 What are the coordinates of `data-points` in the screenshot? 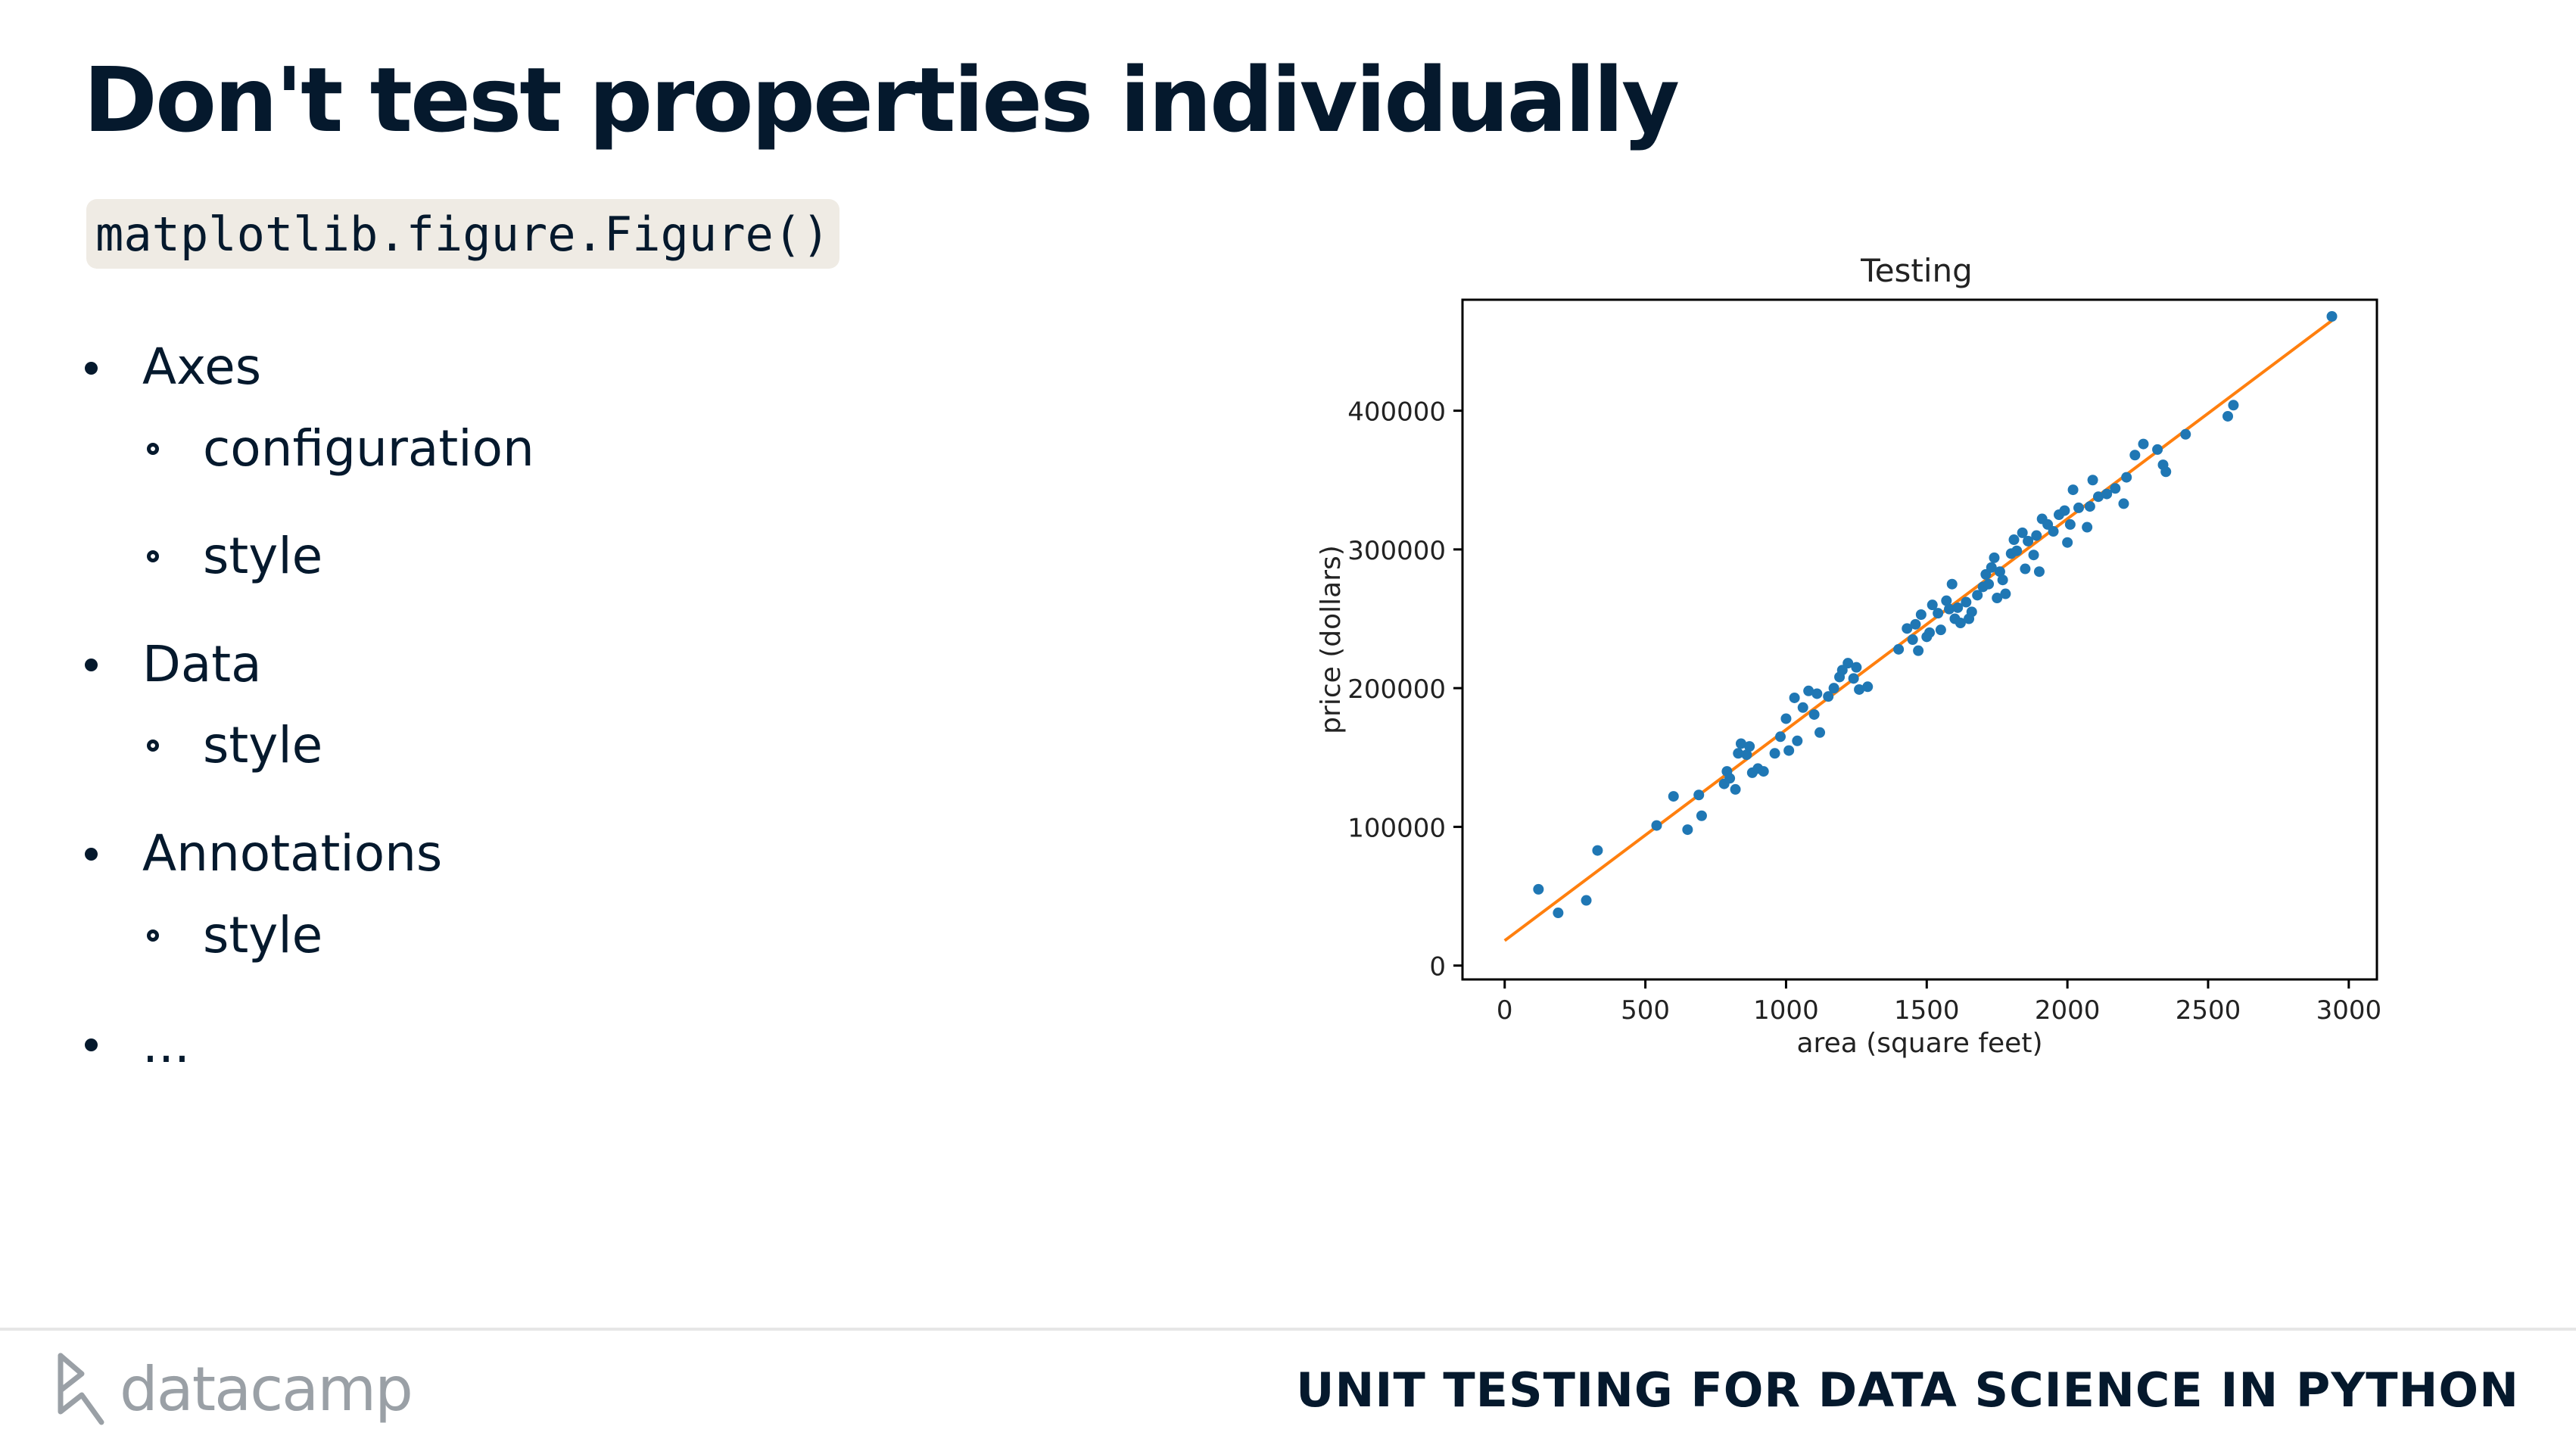 It's located at (1935, 614).